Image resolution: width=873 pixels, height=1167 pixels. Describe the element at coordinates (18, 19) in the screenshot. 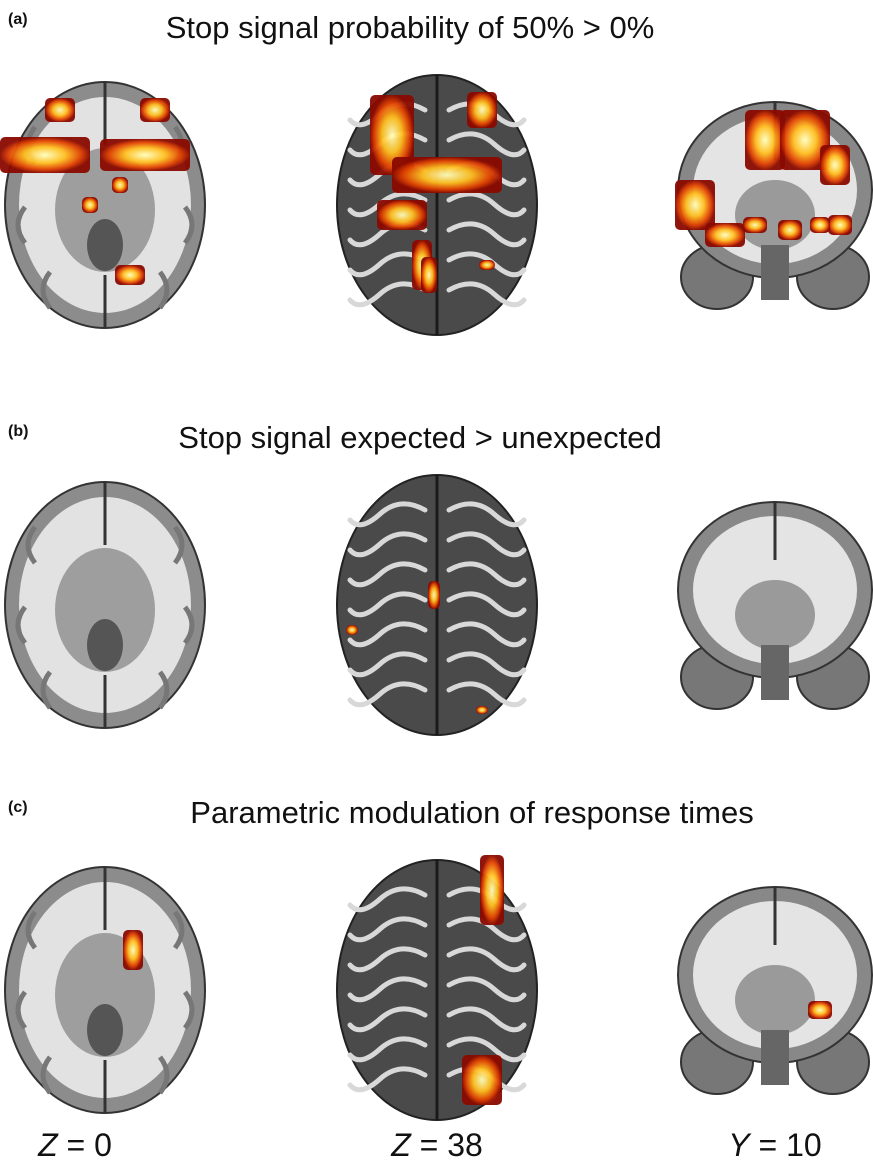

I see `panel-label: (a)` at that location.